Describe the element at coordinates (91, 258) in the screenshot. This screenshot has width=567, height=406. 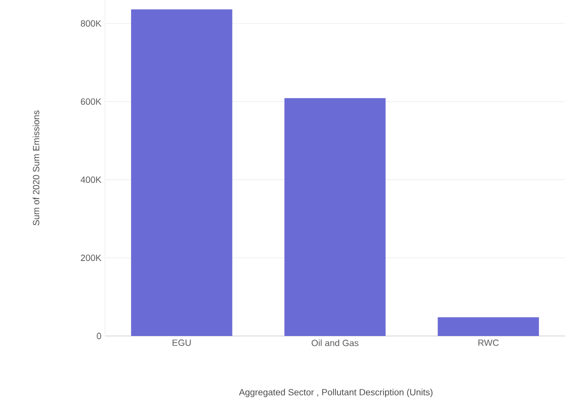
I see `y-tick-label: 200K` at that location.